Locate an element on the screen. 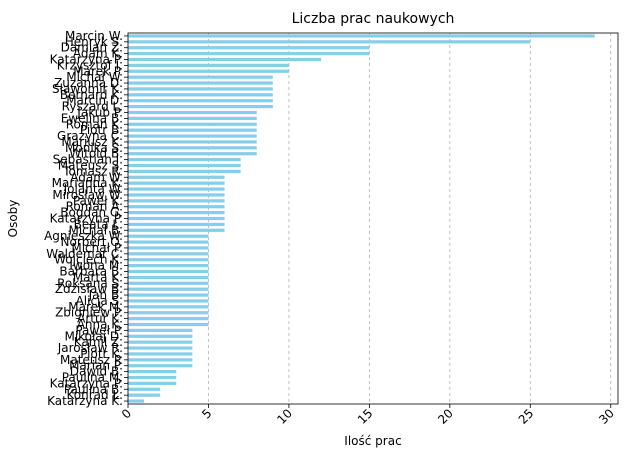 The width and height of the screenshot is (634, 464). category-label: Roman A. is located at coordinates (94, 207).